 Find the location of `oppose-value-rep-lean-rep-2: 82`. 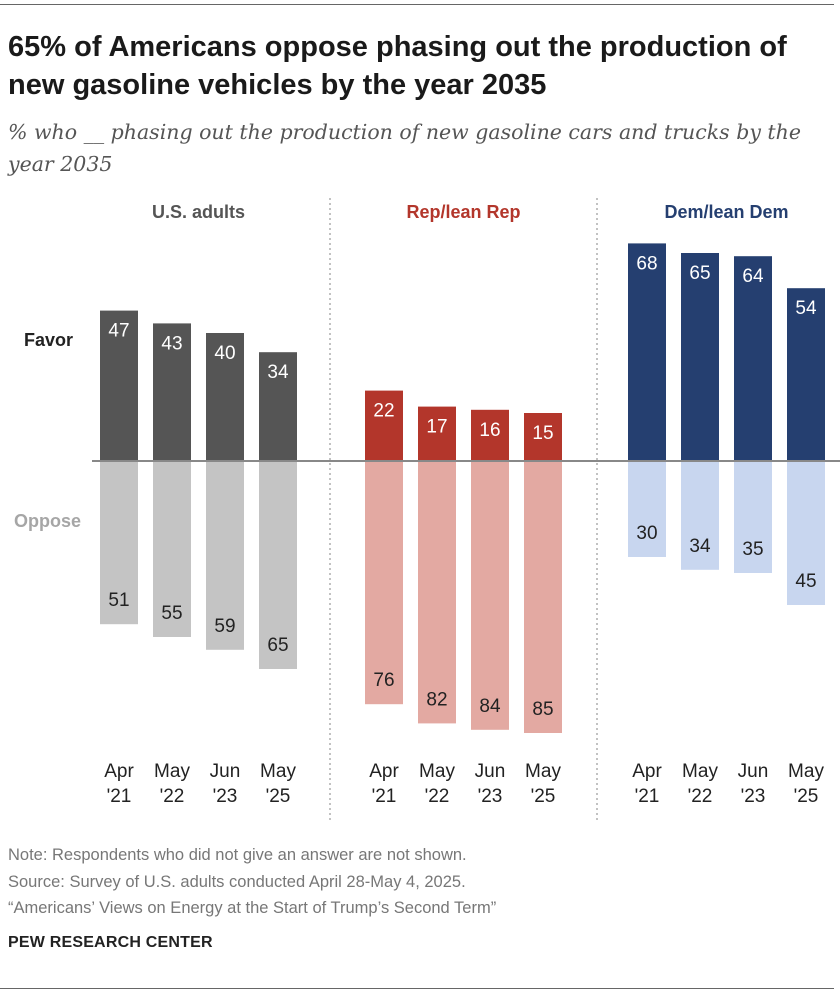

oppose-value-rep-lean-rep-2: 82 is located at coordinates (436, 699).